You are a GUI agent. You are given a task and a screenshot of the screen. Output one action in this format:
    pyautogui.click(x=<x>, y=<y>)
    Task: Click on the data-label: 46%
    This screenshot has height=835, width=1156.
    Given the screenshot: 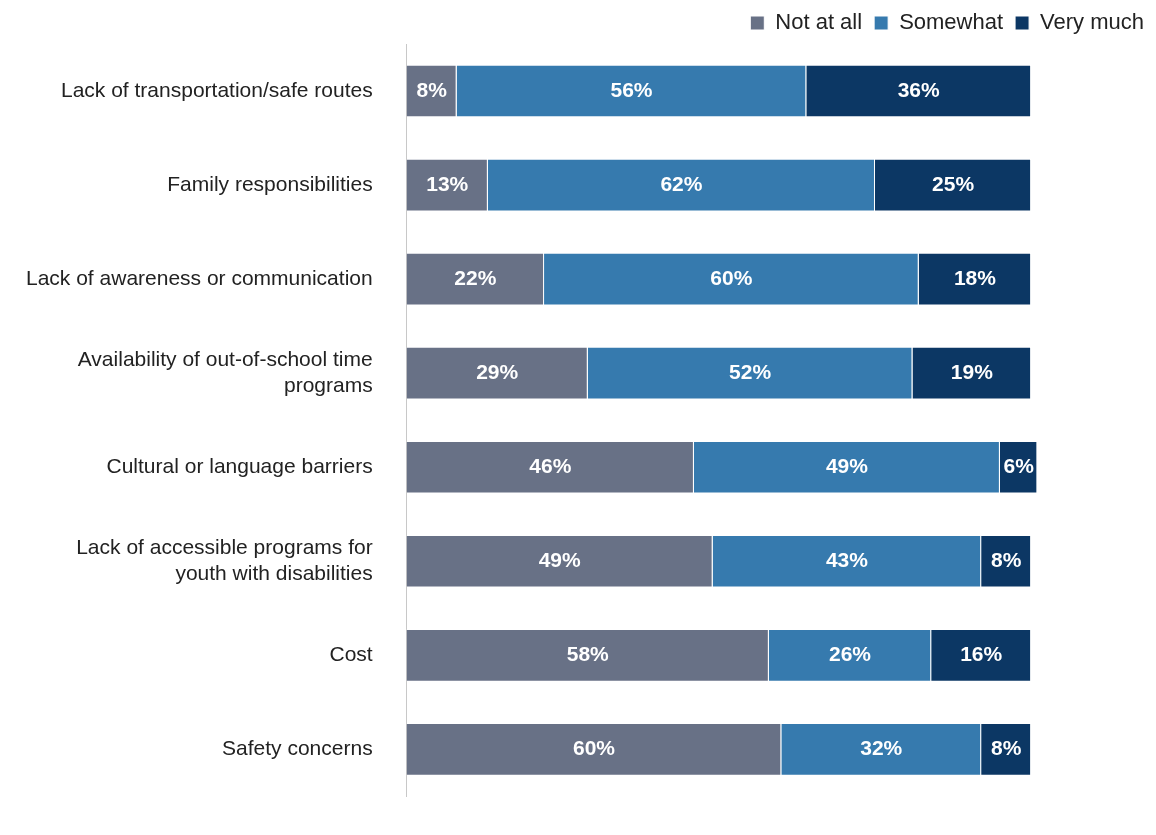 What is the action you would take?
    pyautogui.click(x=550, y=466)
    